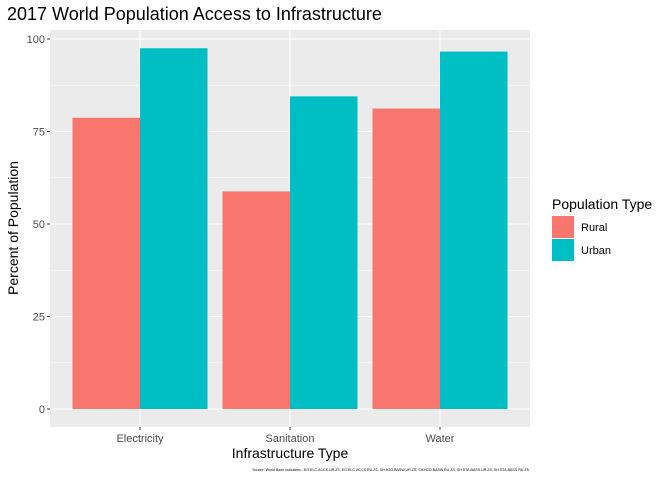  I want to click on y-axis-label: Percent of Population, so click(13, 228).